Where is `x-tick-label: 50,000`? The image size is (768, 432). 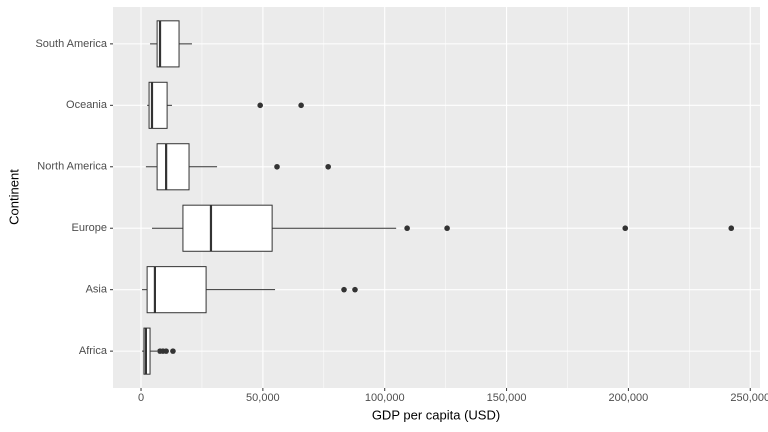
x-tick-label: 50,000 is located at coordinates (263, 398).